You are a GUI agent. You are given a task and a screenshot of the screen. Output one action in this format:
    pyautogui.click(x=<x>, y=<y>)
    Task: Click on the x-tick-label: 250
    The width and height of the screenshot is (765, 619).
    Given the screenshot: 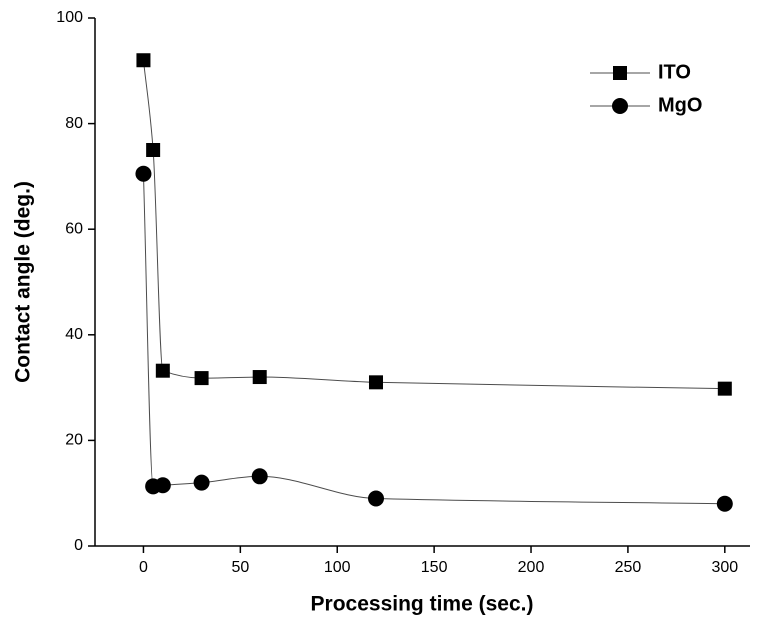 What is the action you would take?
    pyautogui.click(x=628, y=567)
    